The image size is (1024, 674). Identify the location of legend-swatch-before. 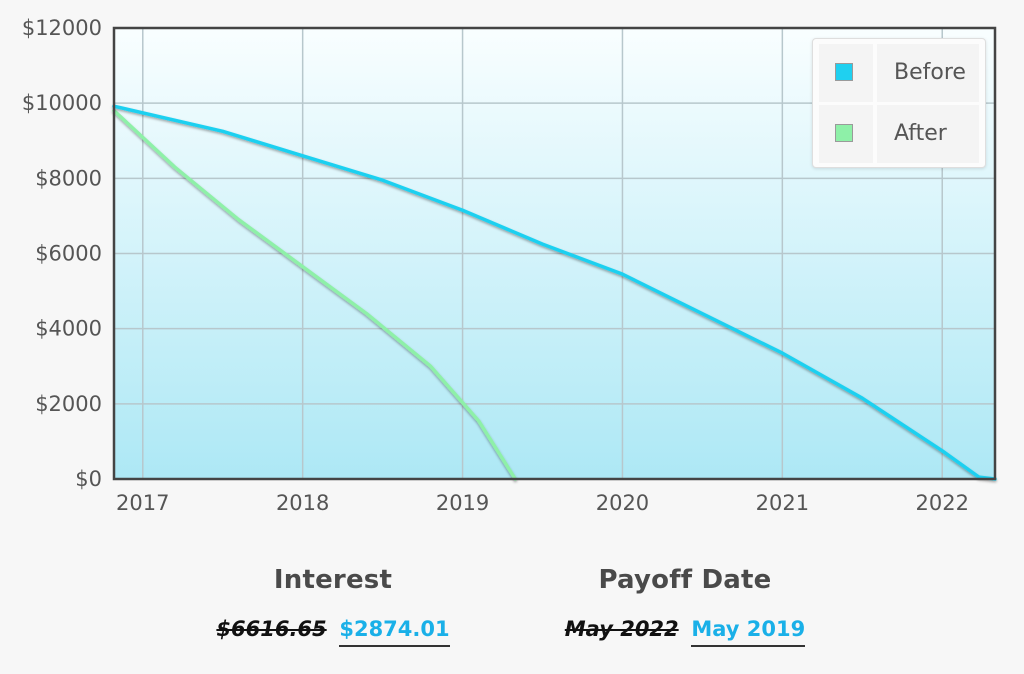
(844, 72).